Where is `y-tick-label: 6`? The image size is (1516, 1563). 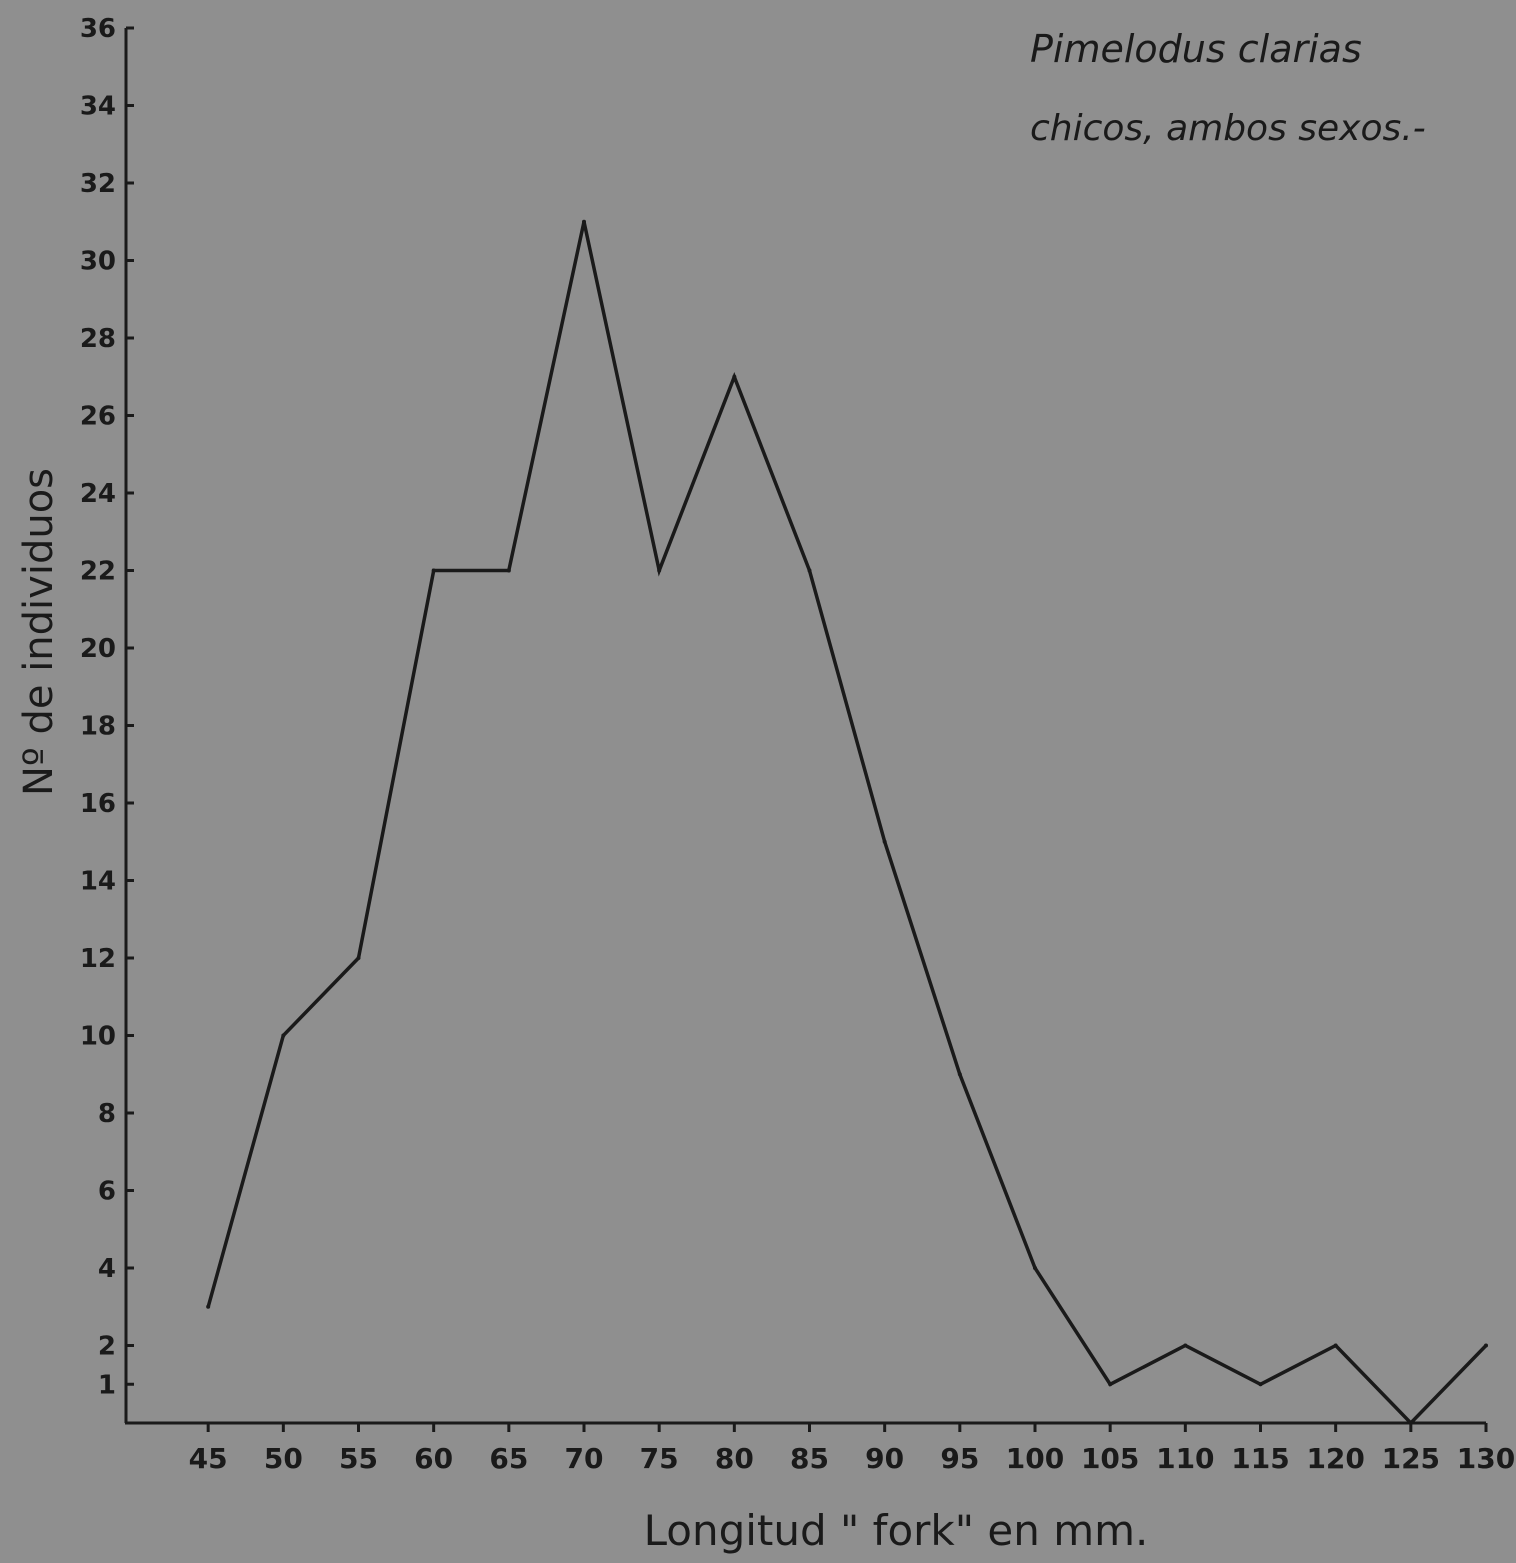
y-tick-label: 6 is located at coordinates (107, 1192).